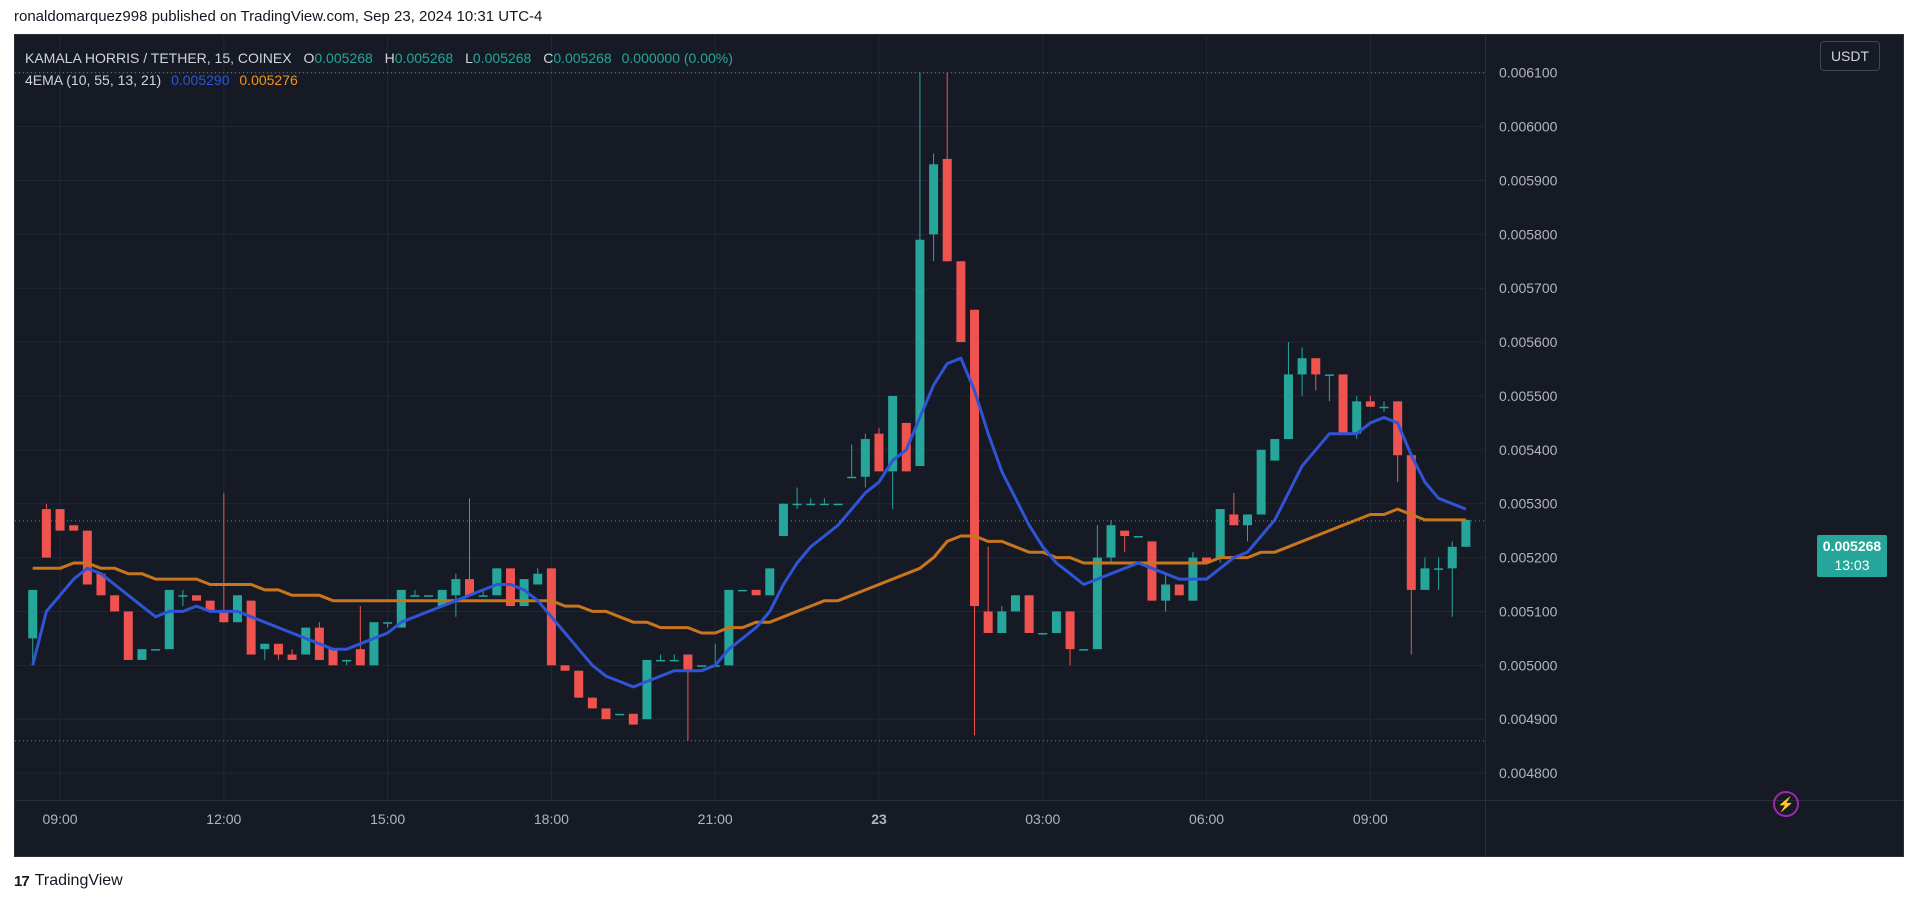  I want to click on indicator-name: 4EMA (10, 55, 13, 21), so click(93, 80).